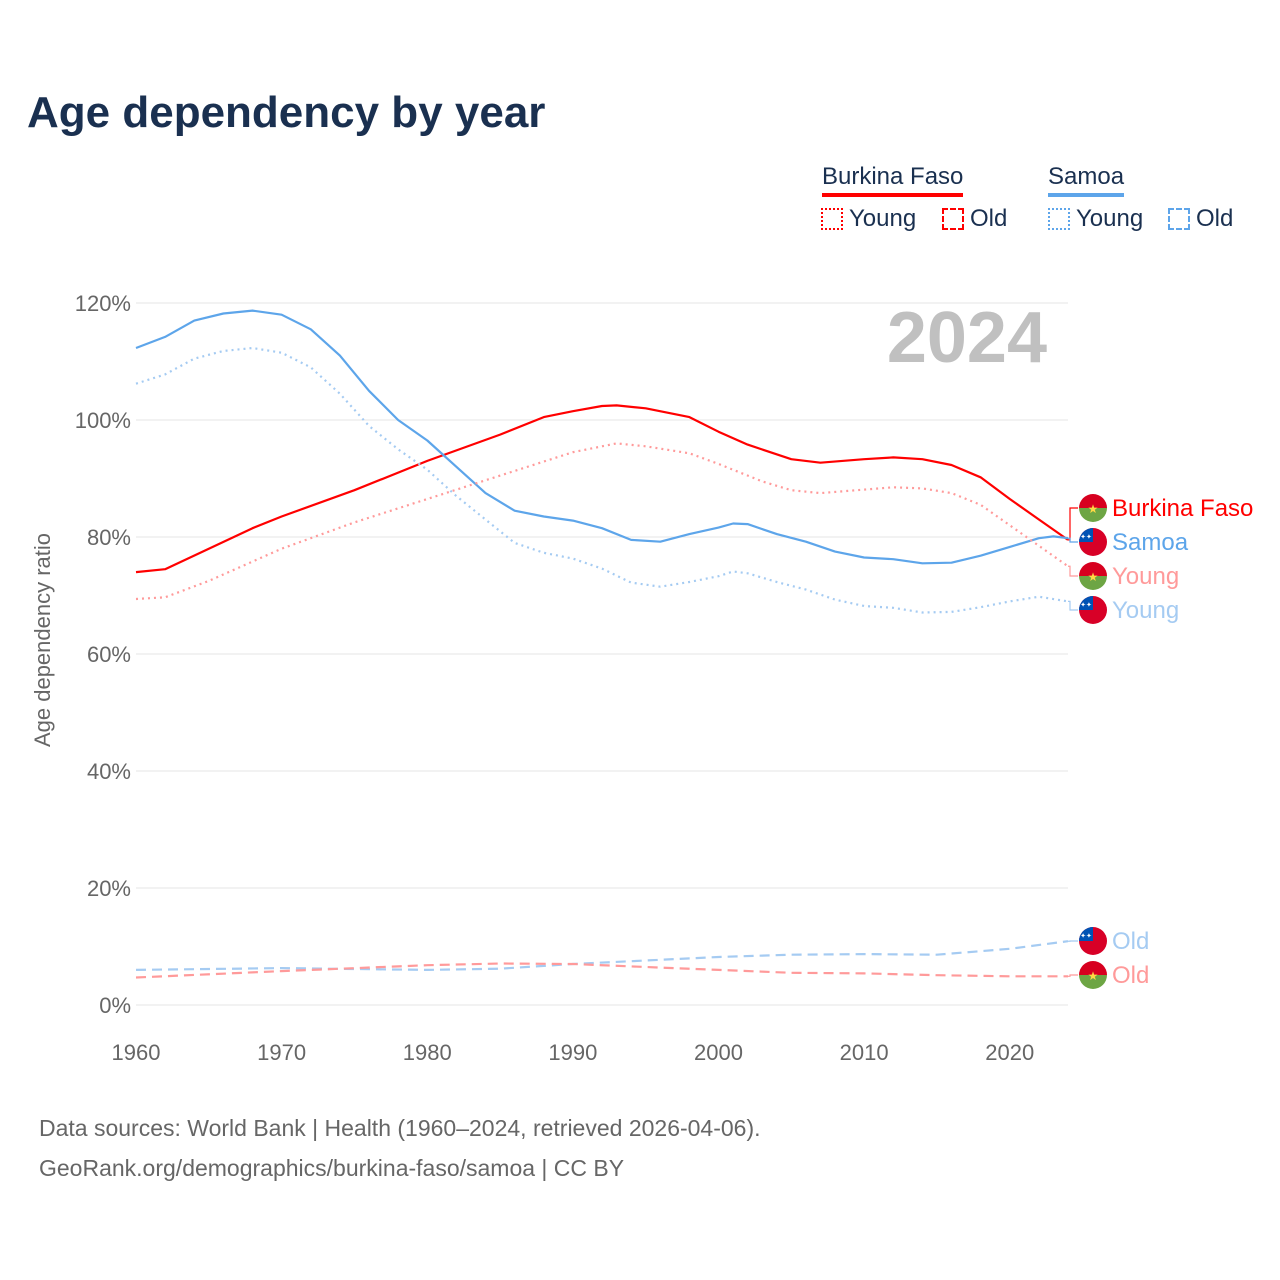  I want to click on y-tick-label: 40%, so click(109, 771).